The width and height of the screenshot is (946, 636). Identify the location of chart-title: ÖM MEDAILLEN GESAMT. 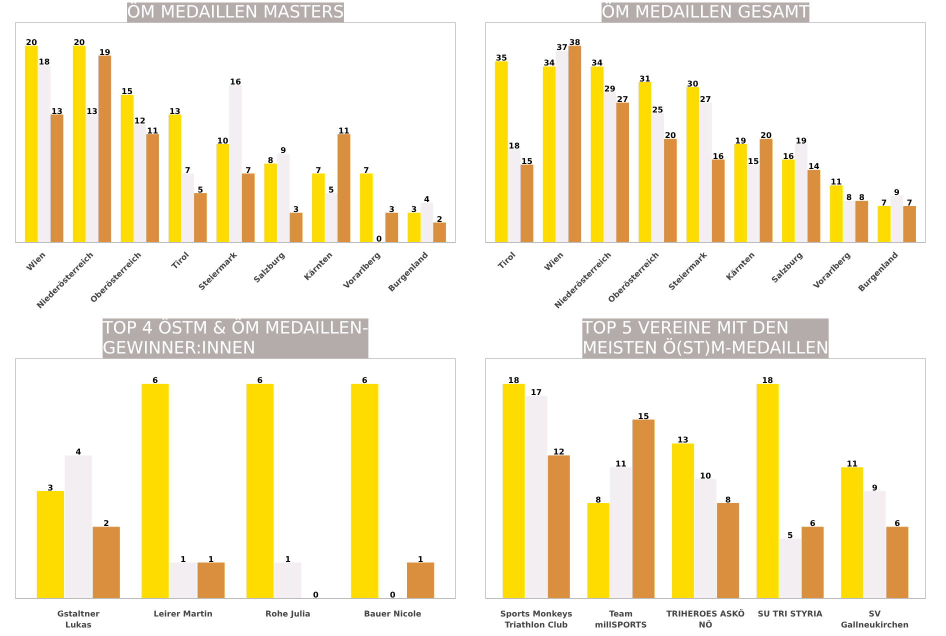
(706, 12).